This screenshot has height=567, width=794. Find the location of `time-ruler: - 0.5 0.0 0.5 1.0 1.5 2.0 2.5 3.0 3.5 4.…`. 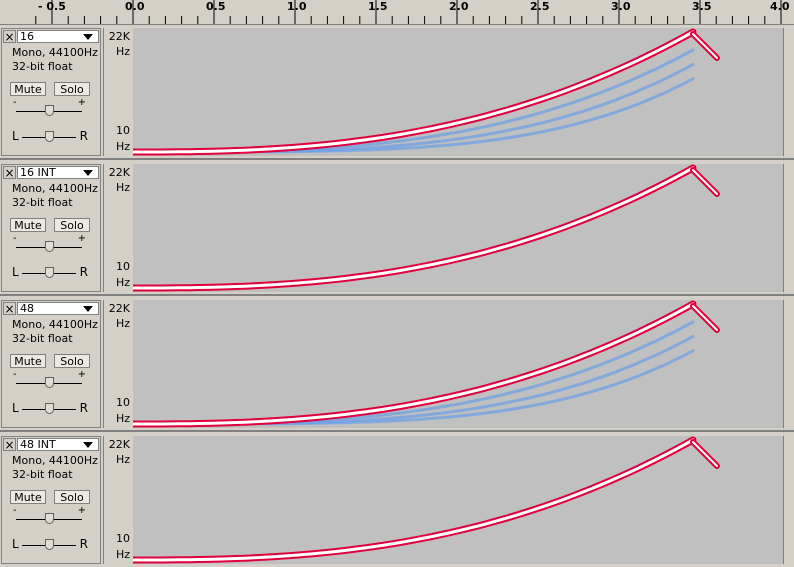

time-ruler: - 0.5 0.0 0.5 1.0 1.5 2.0 2.5 3.0 3.5 4.… is located at coordinates (397, 12).